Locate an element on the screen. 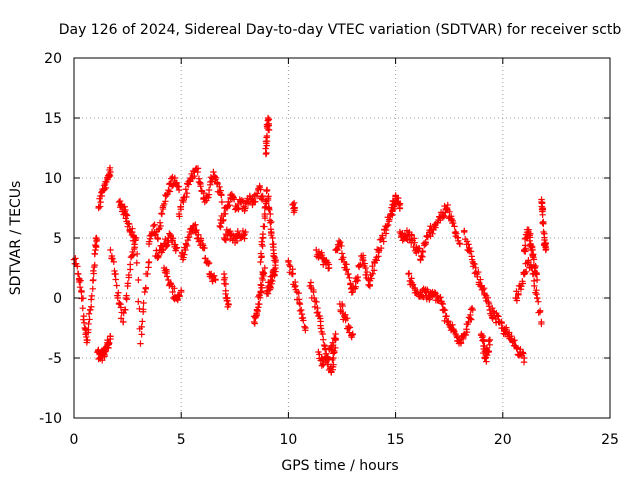  x-axis-title: GPS time / hours is located at coordinates (339, 466).